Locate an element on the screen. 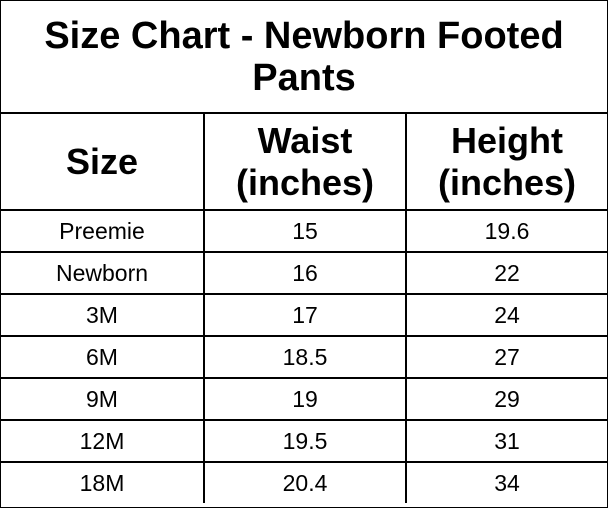 Image resolution: width=608 pixels, height=508 pixels. cell-height: 19.6 is located at coordinates (506, 231).